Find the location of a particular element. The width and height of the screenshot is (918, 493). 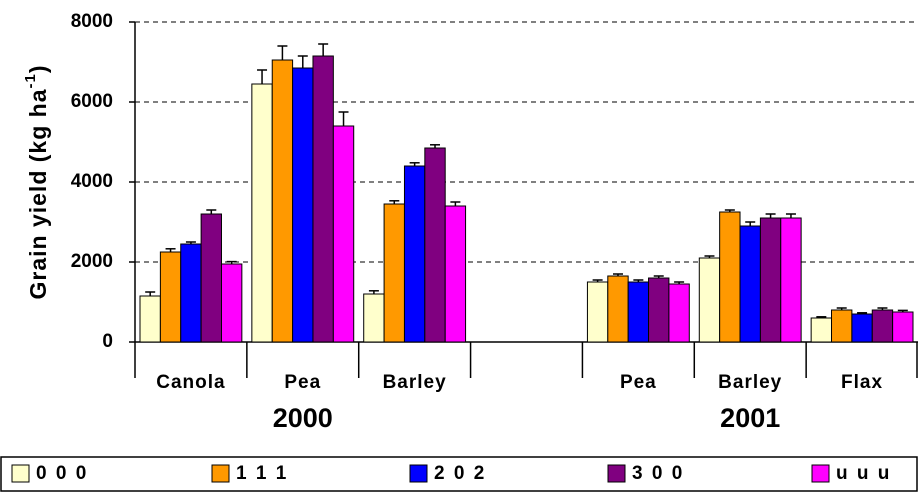

legend-label: u u u is located at coordinates (863, 473).